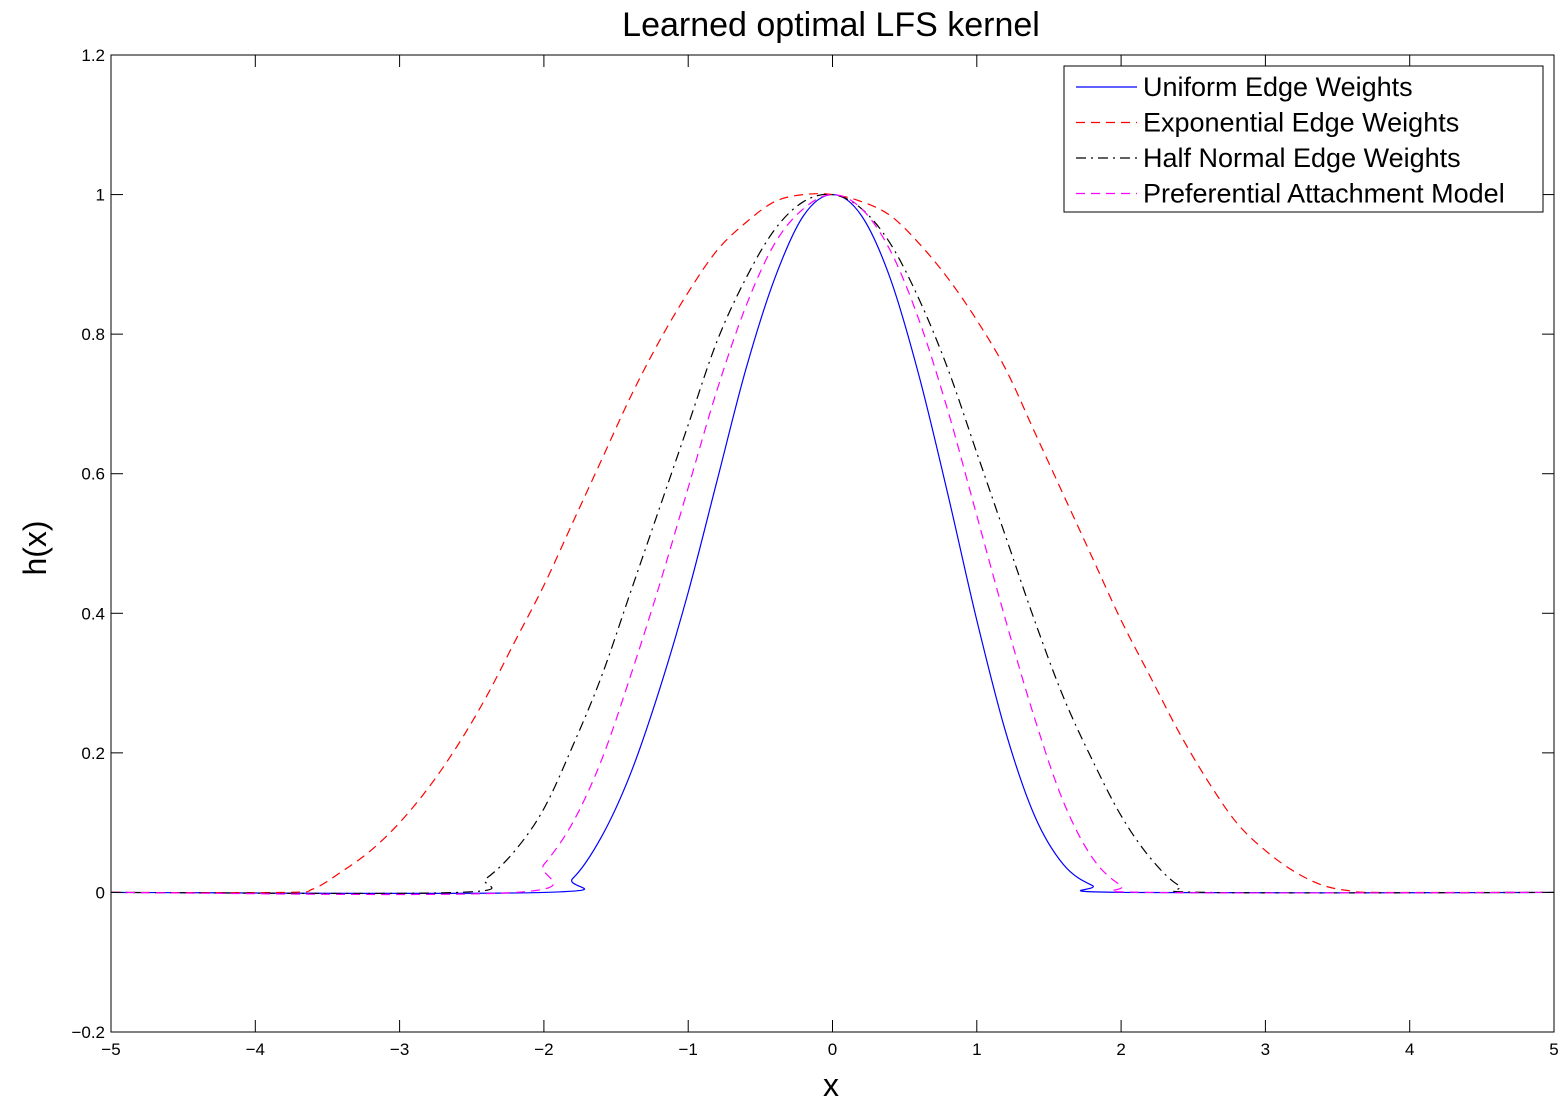  What do you see at coordinates (1302, 158) in the screenshot?
I see `legend-label-3: Half Normal Edge Weights` at bounding box center [1302, 158].